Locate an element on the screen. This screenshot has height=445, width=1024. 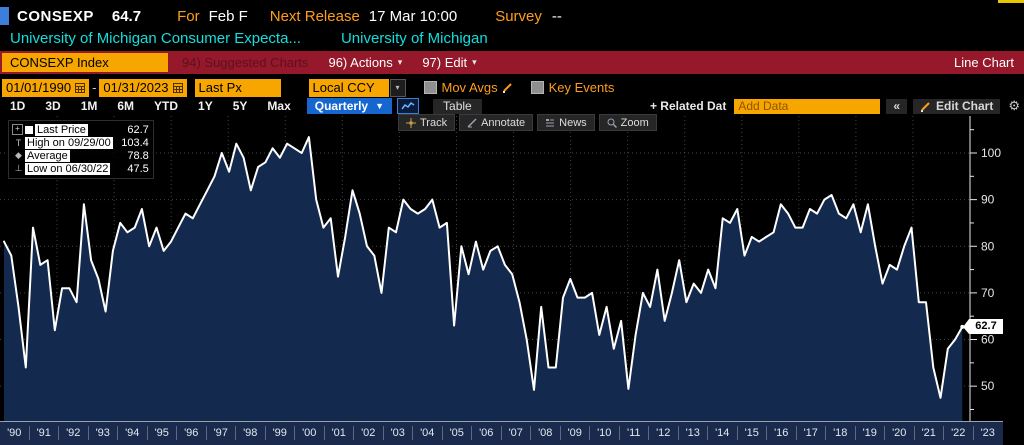
key-events-label: Key Events is located at coordinates (581, 87).